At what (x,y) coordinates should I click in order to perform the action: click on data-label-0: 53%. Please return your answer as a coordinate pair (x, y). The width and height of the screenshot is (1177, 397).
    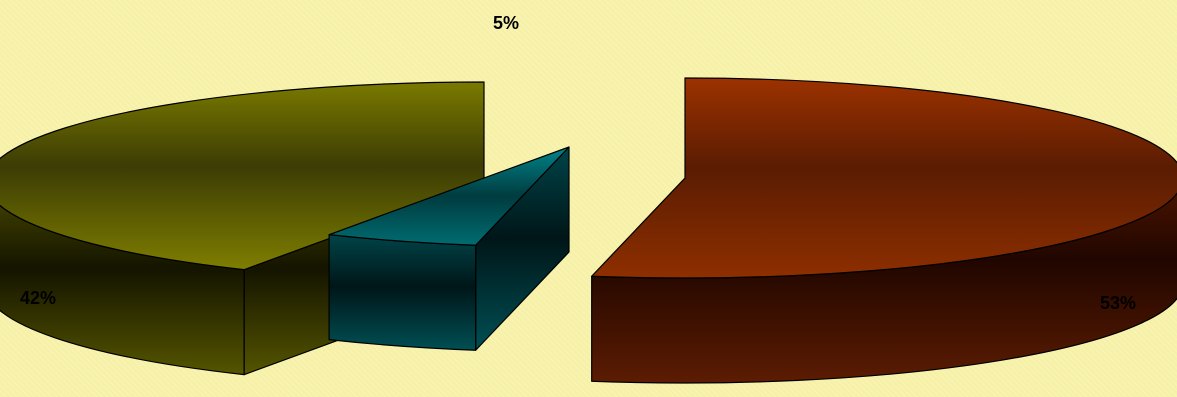
    Looking at the image, I should click on (1118, 303).